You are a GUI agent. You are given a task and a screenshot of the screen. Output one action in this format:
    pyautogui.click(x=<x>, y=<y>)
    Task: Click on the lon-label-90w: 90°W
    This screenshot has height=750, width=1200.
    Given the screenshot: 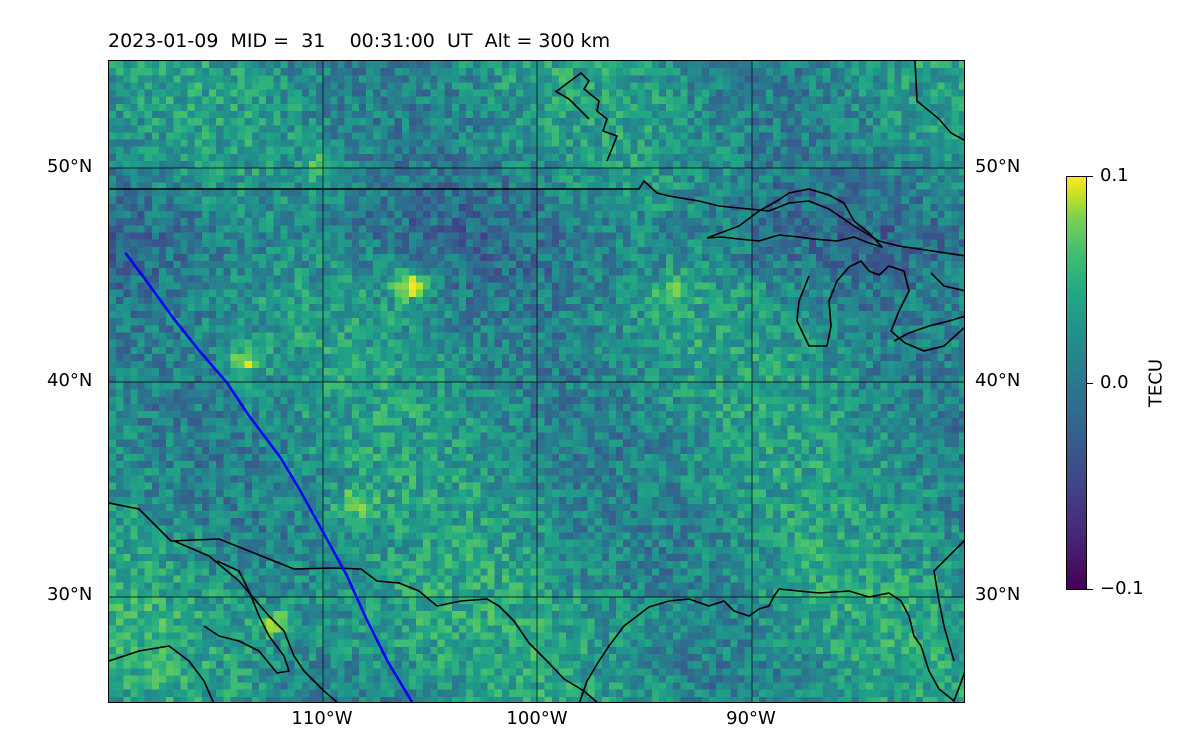 What is the action you would take?
    pyautogui.click(x=751, y=718)
    